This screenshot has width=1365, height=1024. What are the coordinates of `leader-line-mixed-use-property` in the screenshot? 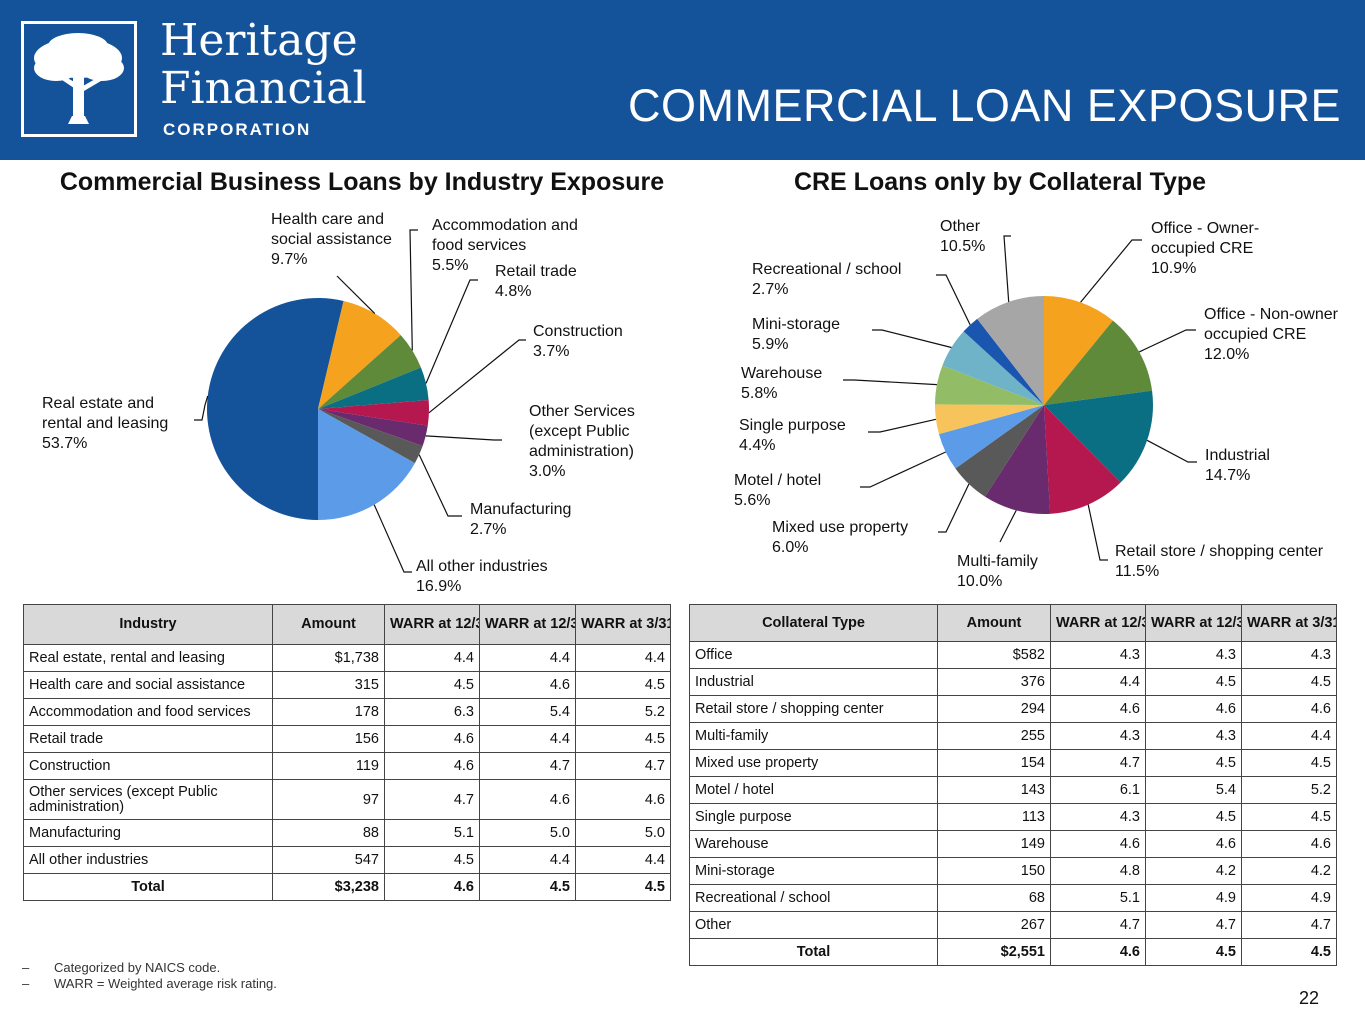 It's located at (954, 508).